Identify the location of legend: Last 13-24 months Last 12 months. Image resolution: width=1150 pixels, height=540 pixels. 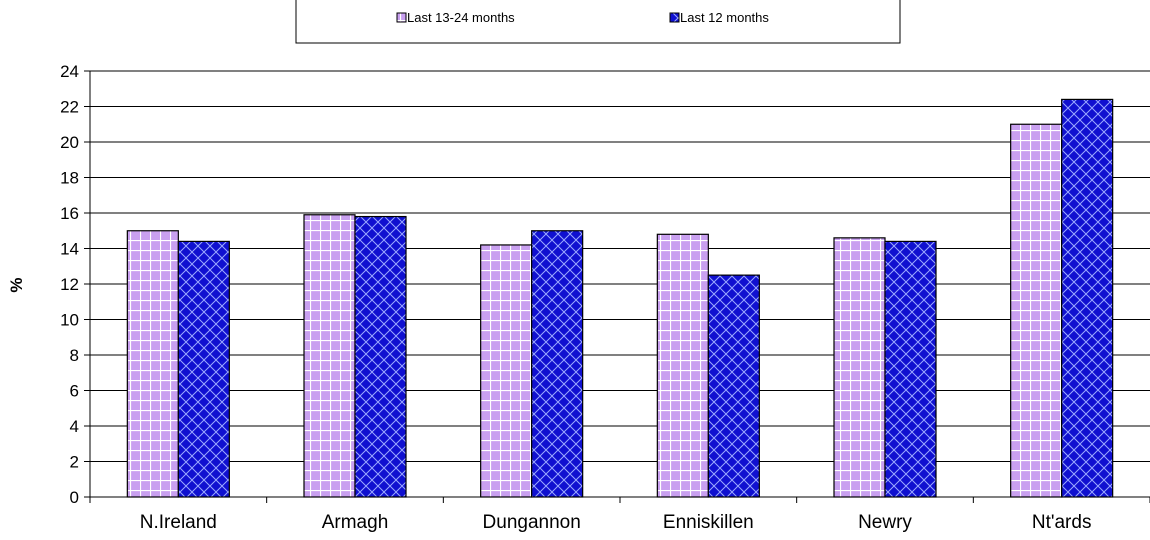
(598, 22).